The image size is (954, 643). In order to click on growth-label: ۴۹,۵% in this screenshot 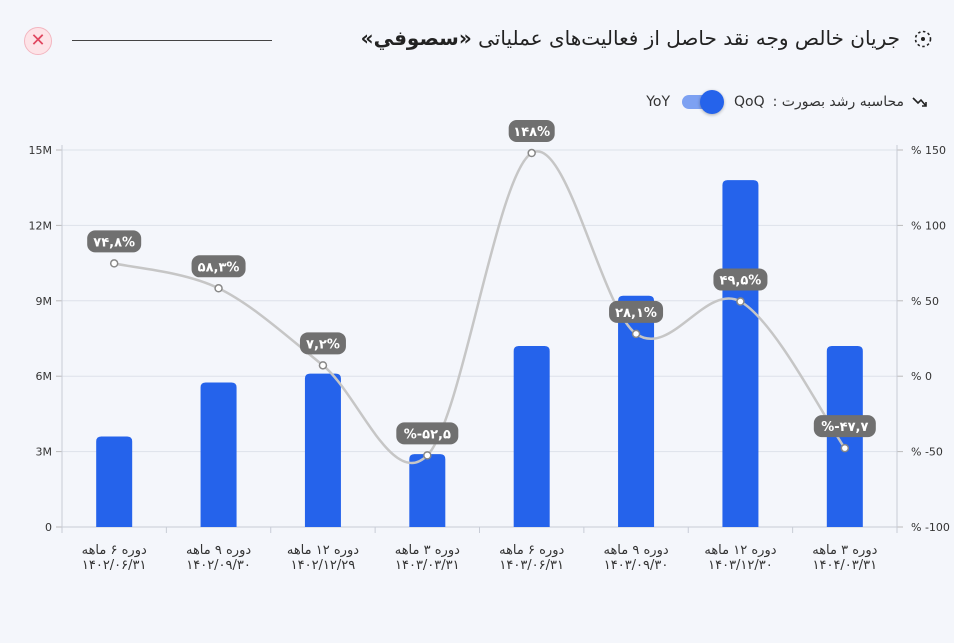, I will do `click(741, 281)`.